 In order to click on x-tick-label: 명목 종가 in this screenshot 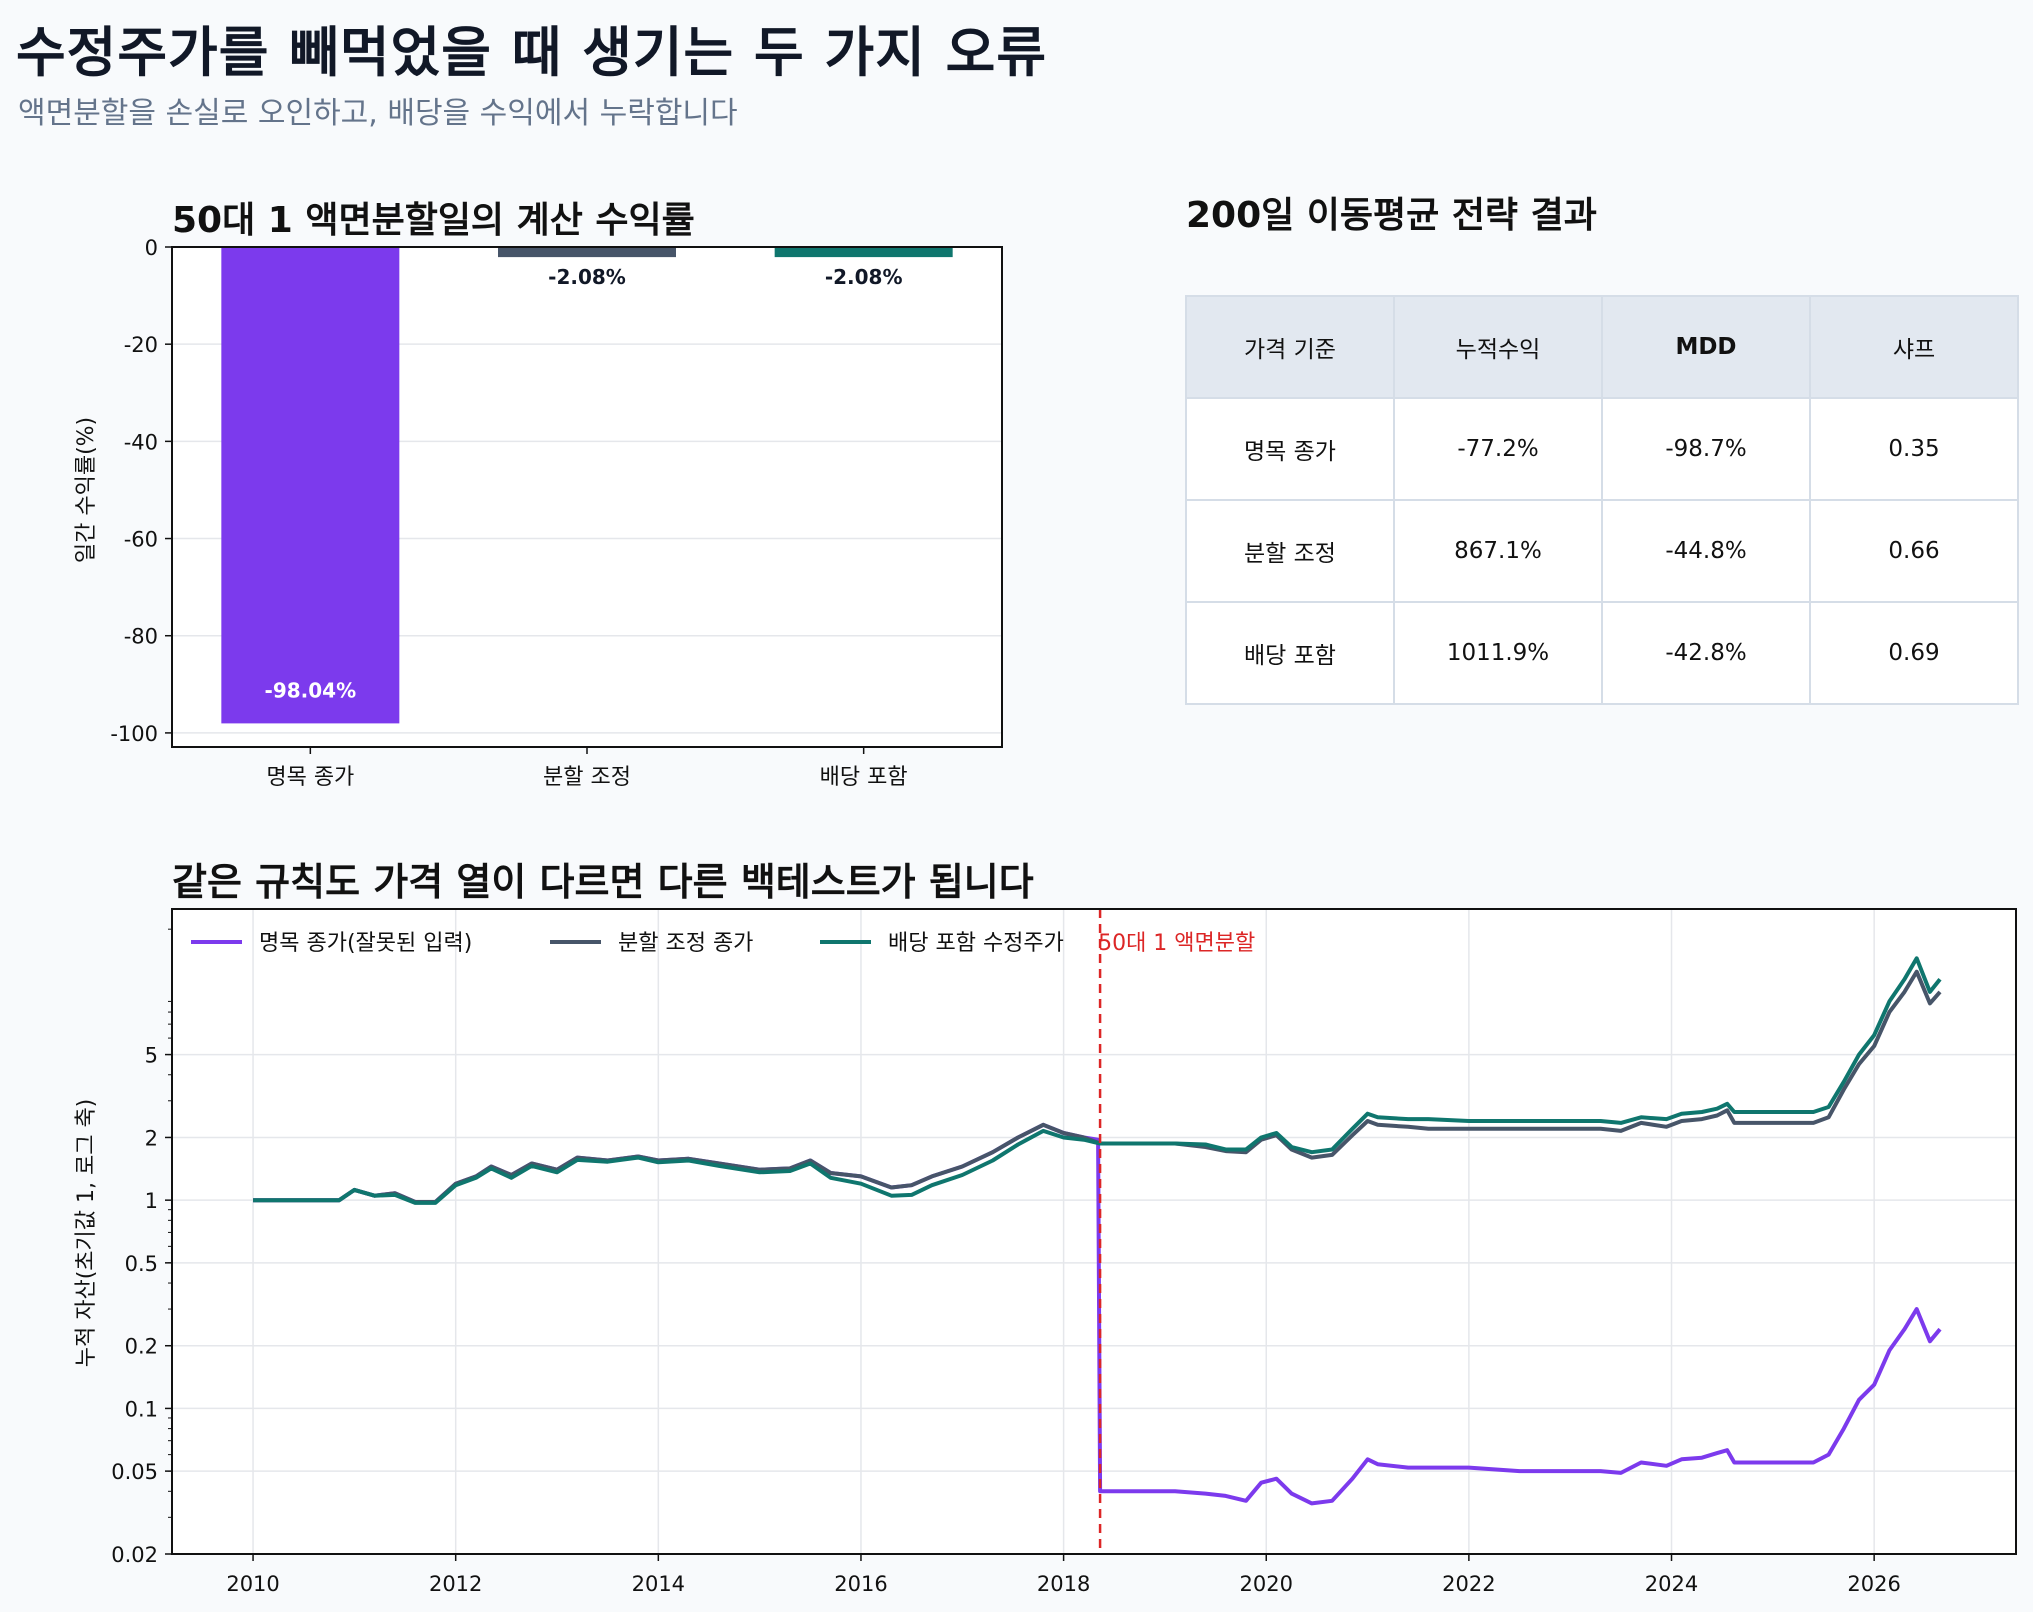, I will do `click(310, 777)`.